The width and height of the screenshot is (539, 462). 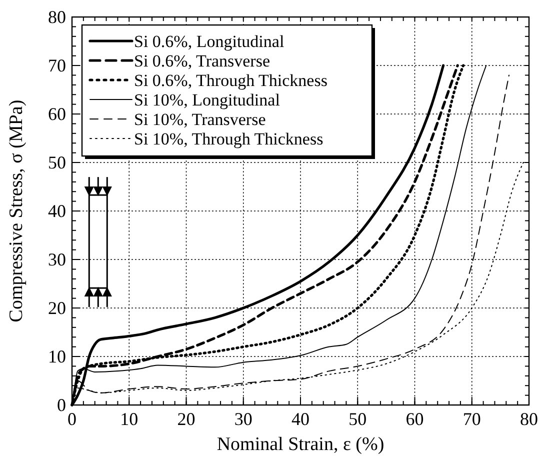 I want to click on legend-label: Si 10%, Longitudinal, so click(x=207, y=100).